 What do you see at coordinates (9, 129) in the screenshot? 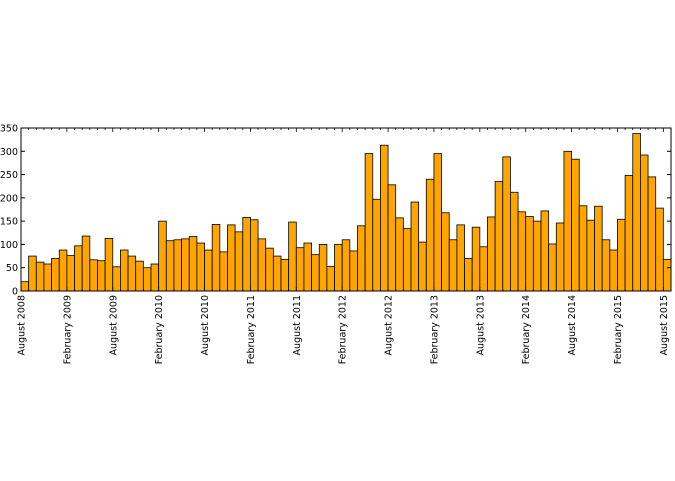
I see `y-tick-label-7: 350` at bounding box center [9, 129].